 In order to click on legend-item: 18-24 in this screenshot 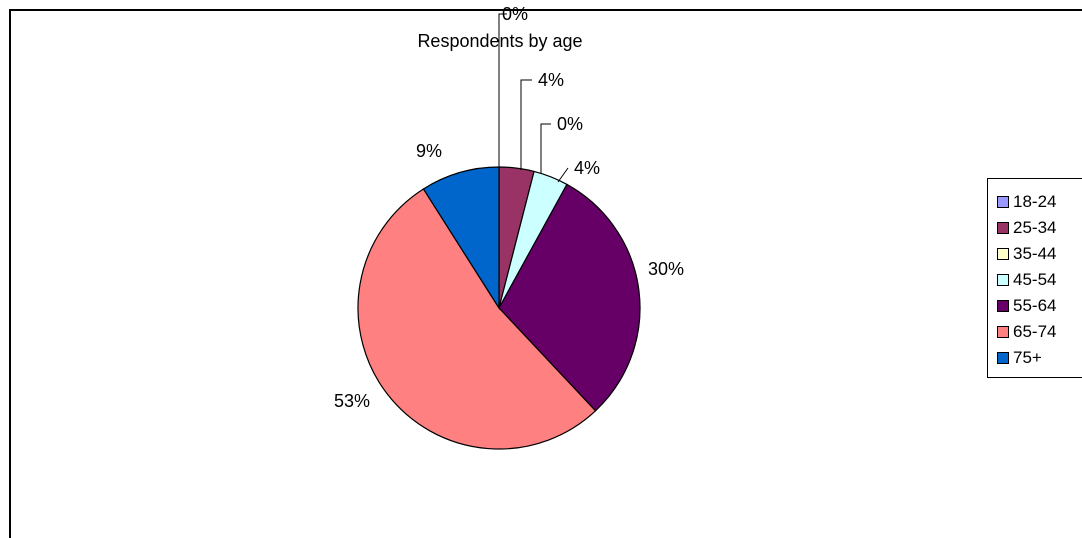, I will do `click(1026, 202)`.